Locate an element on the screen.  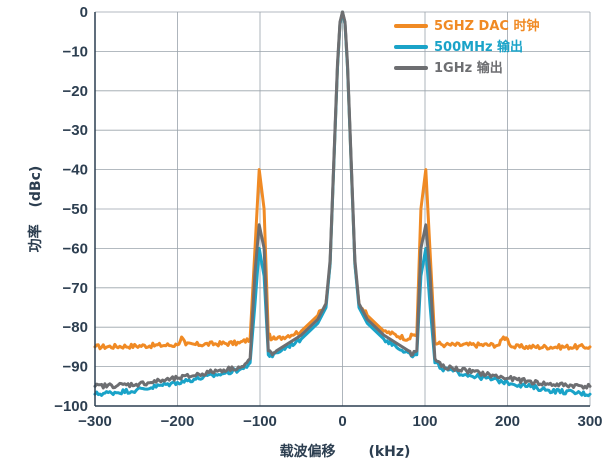
y-axis-title: 功率 (dBc) is located at coordinates (35, 209).